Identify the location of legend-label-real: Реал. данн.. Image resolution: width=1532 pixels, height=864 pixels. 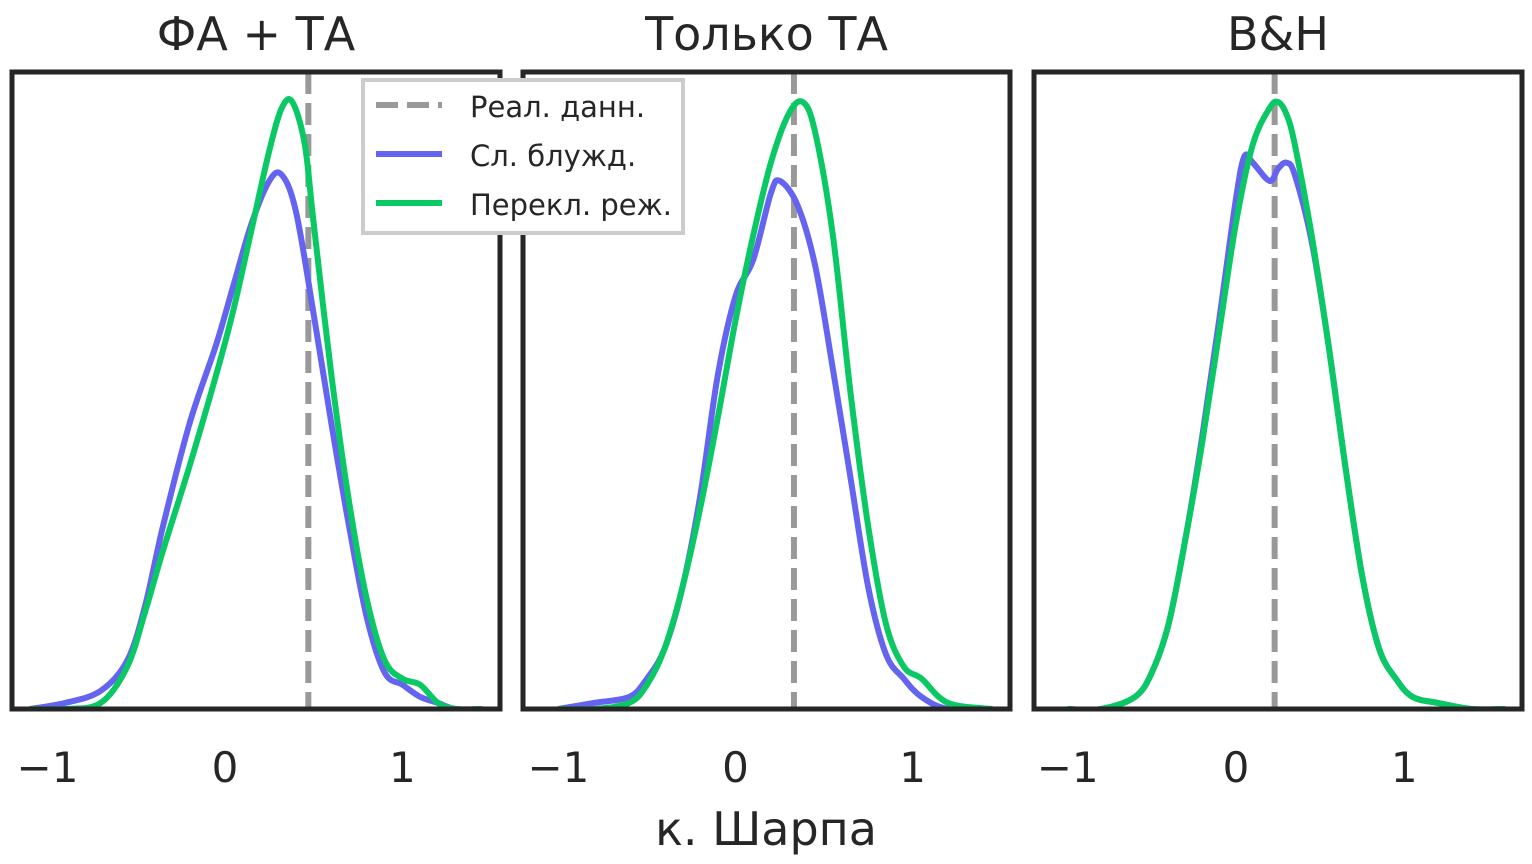
(557, 107).